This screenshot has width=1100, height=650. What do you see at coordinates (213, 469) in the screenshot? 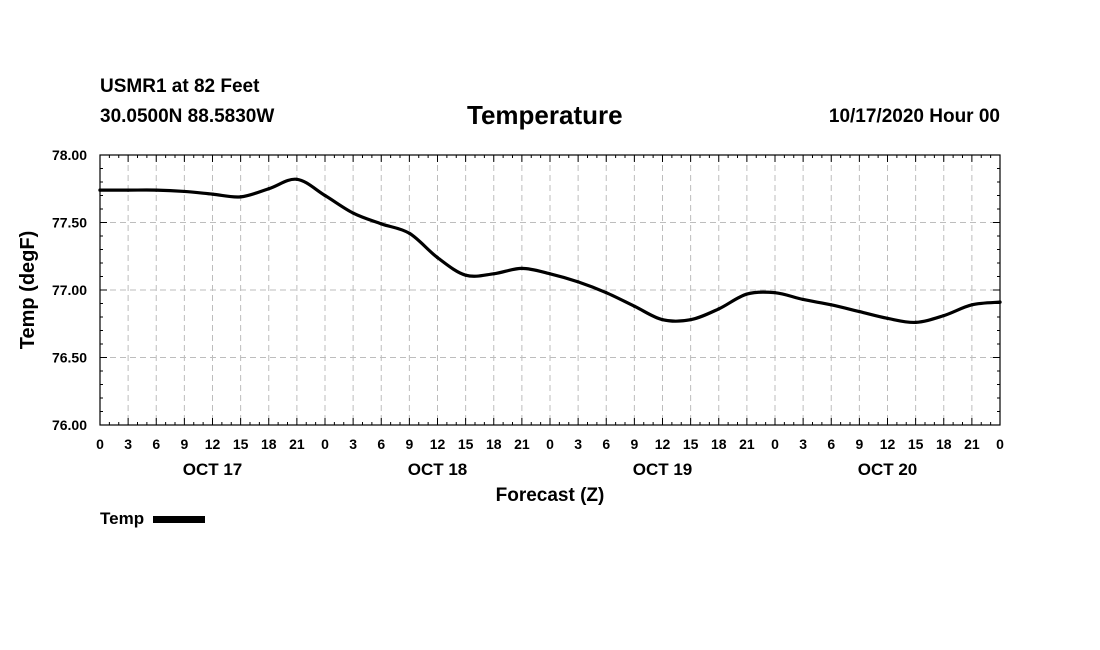
I see `day-label: OCT 17` at bounding box center [213, 469].